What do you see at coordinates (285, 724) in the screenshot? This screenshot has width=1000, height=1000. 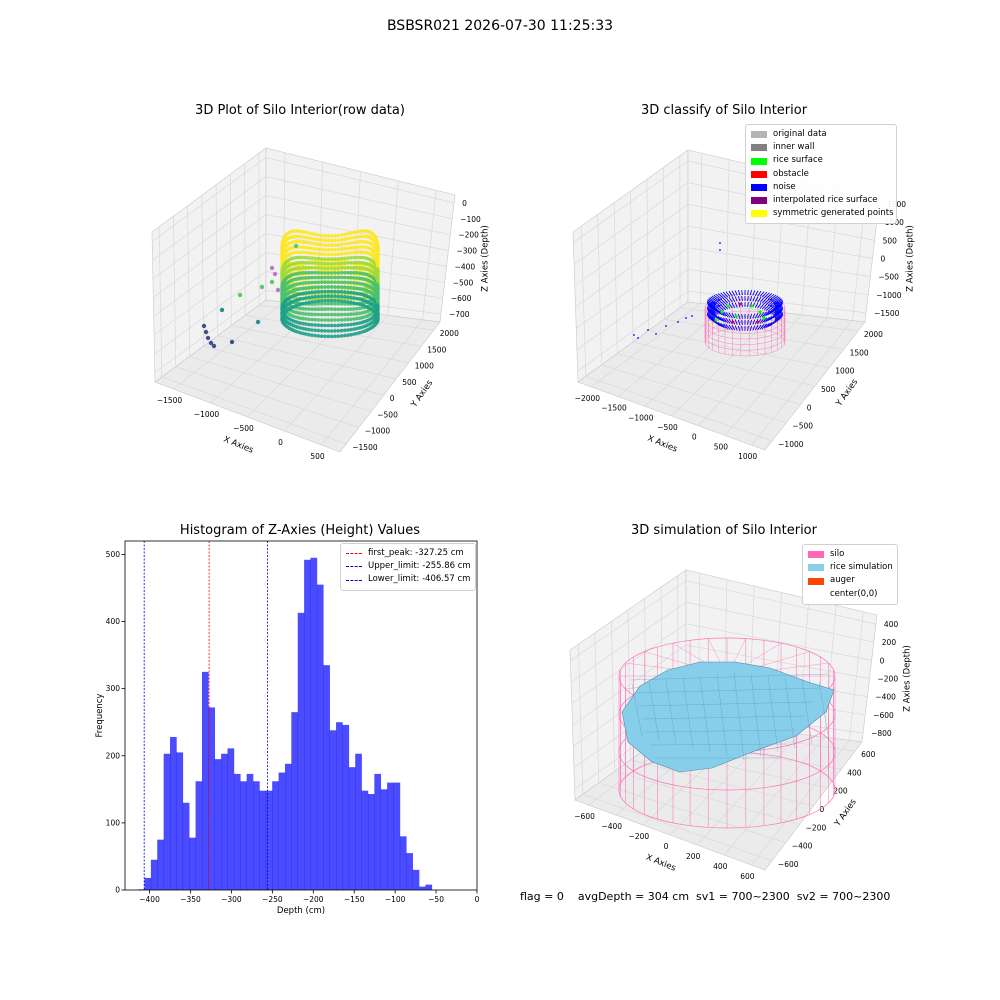 I see `histogram-bars` at bounding box center [285, 724].